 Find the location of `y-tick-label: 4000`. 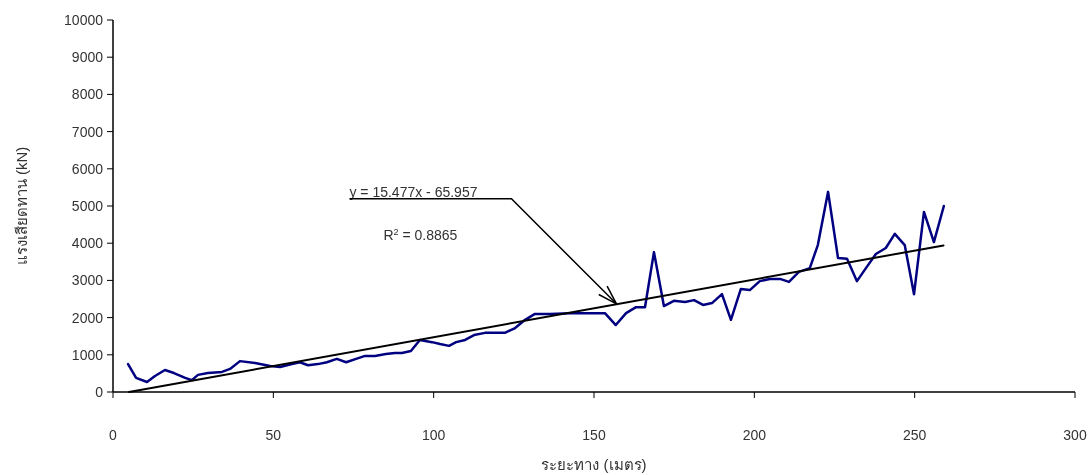

y-tick-label: 4000 is located at coordinates (87, 243).